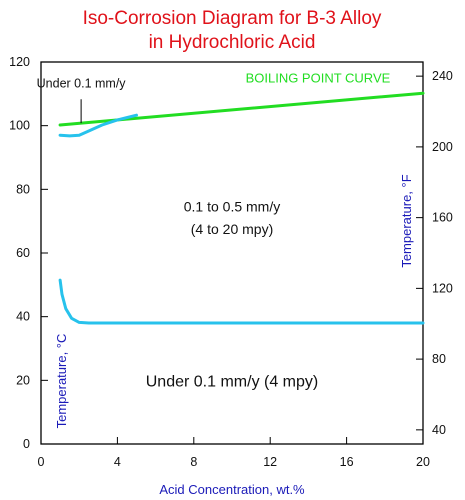  I want to click on annotation-mid-range: 0.1 to 0.5 mm/y, so click(232, 207).